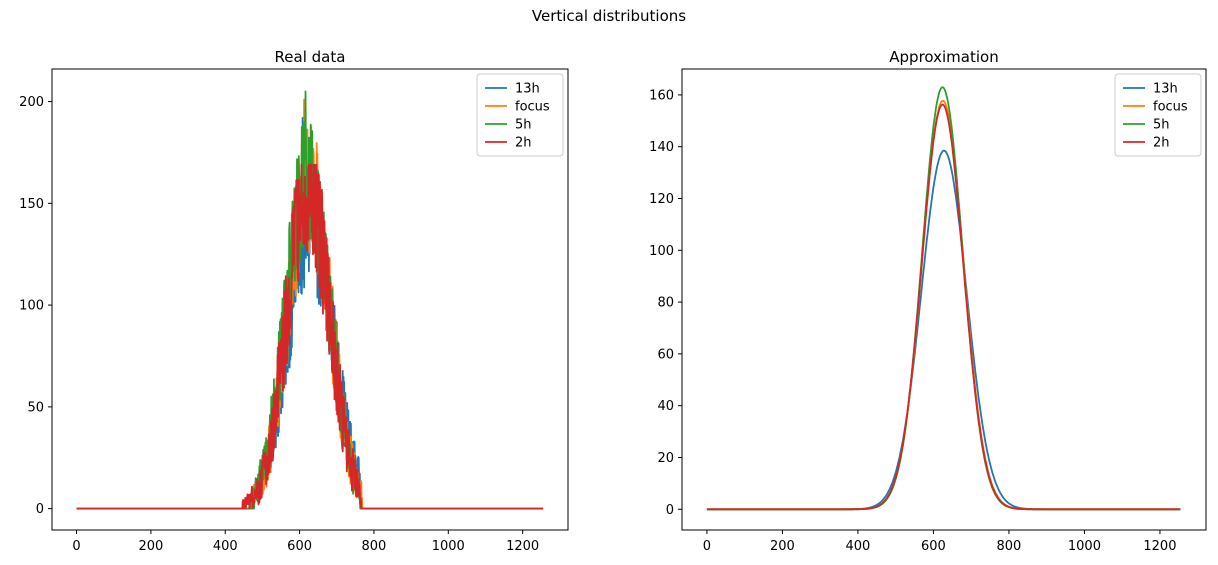  What do you see at coordinates (661, 95) in the screenshot?
I see `y-tick-label: 160` at bounding box center [661, 95].